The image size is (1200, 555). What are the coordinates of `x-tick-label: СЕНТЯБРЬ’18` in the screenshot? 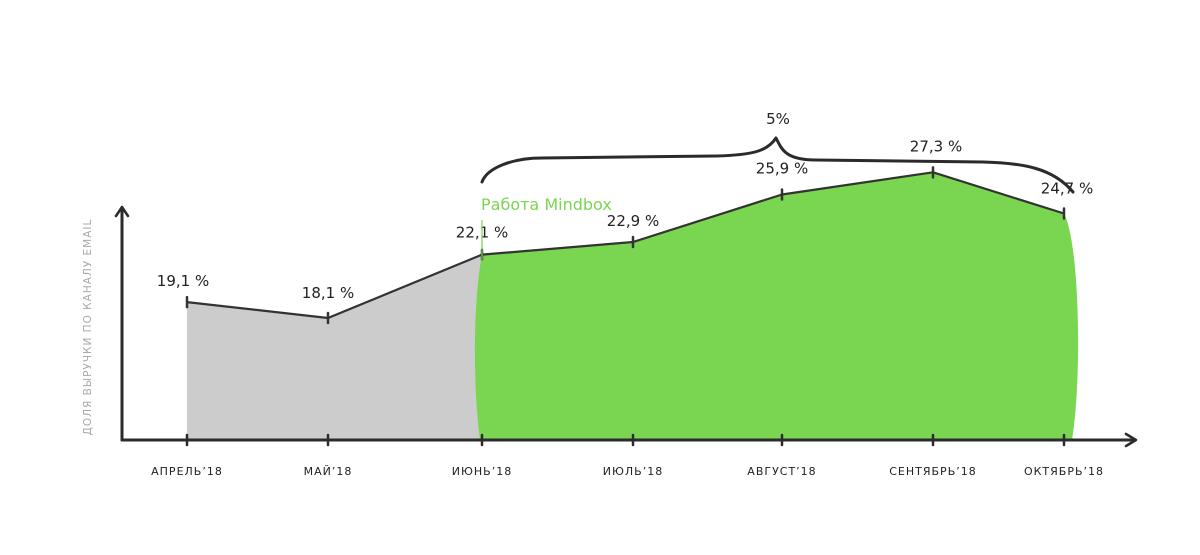 It's located at (932, 471).